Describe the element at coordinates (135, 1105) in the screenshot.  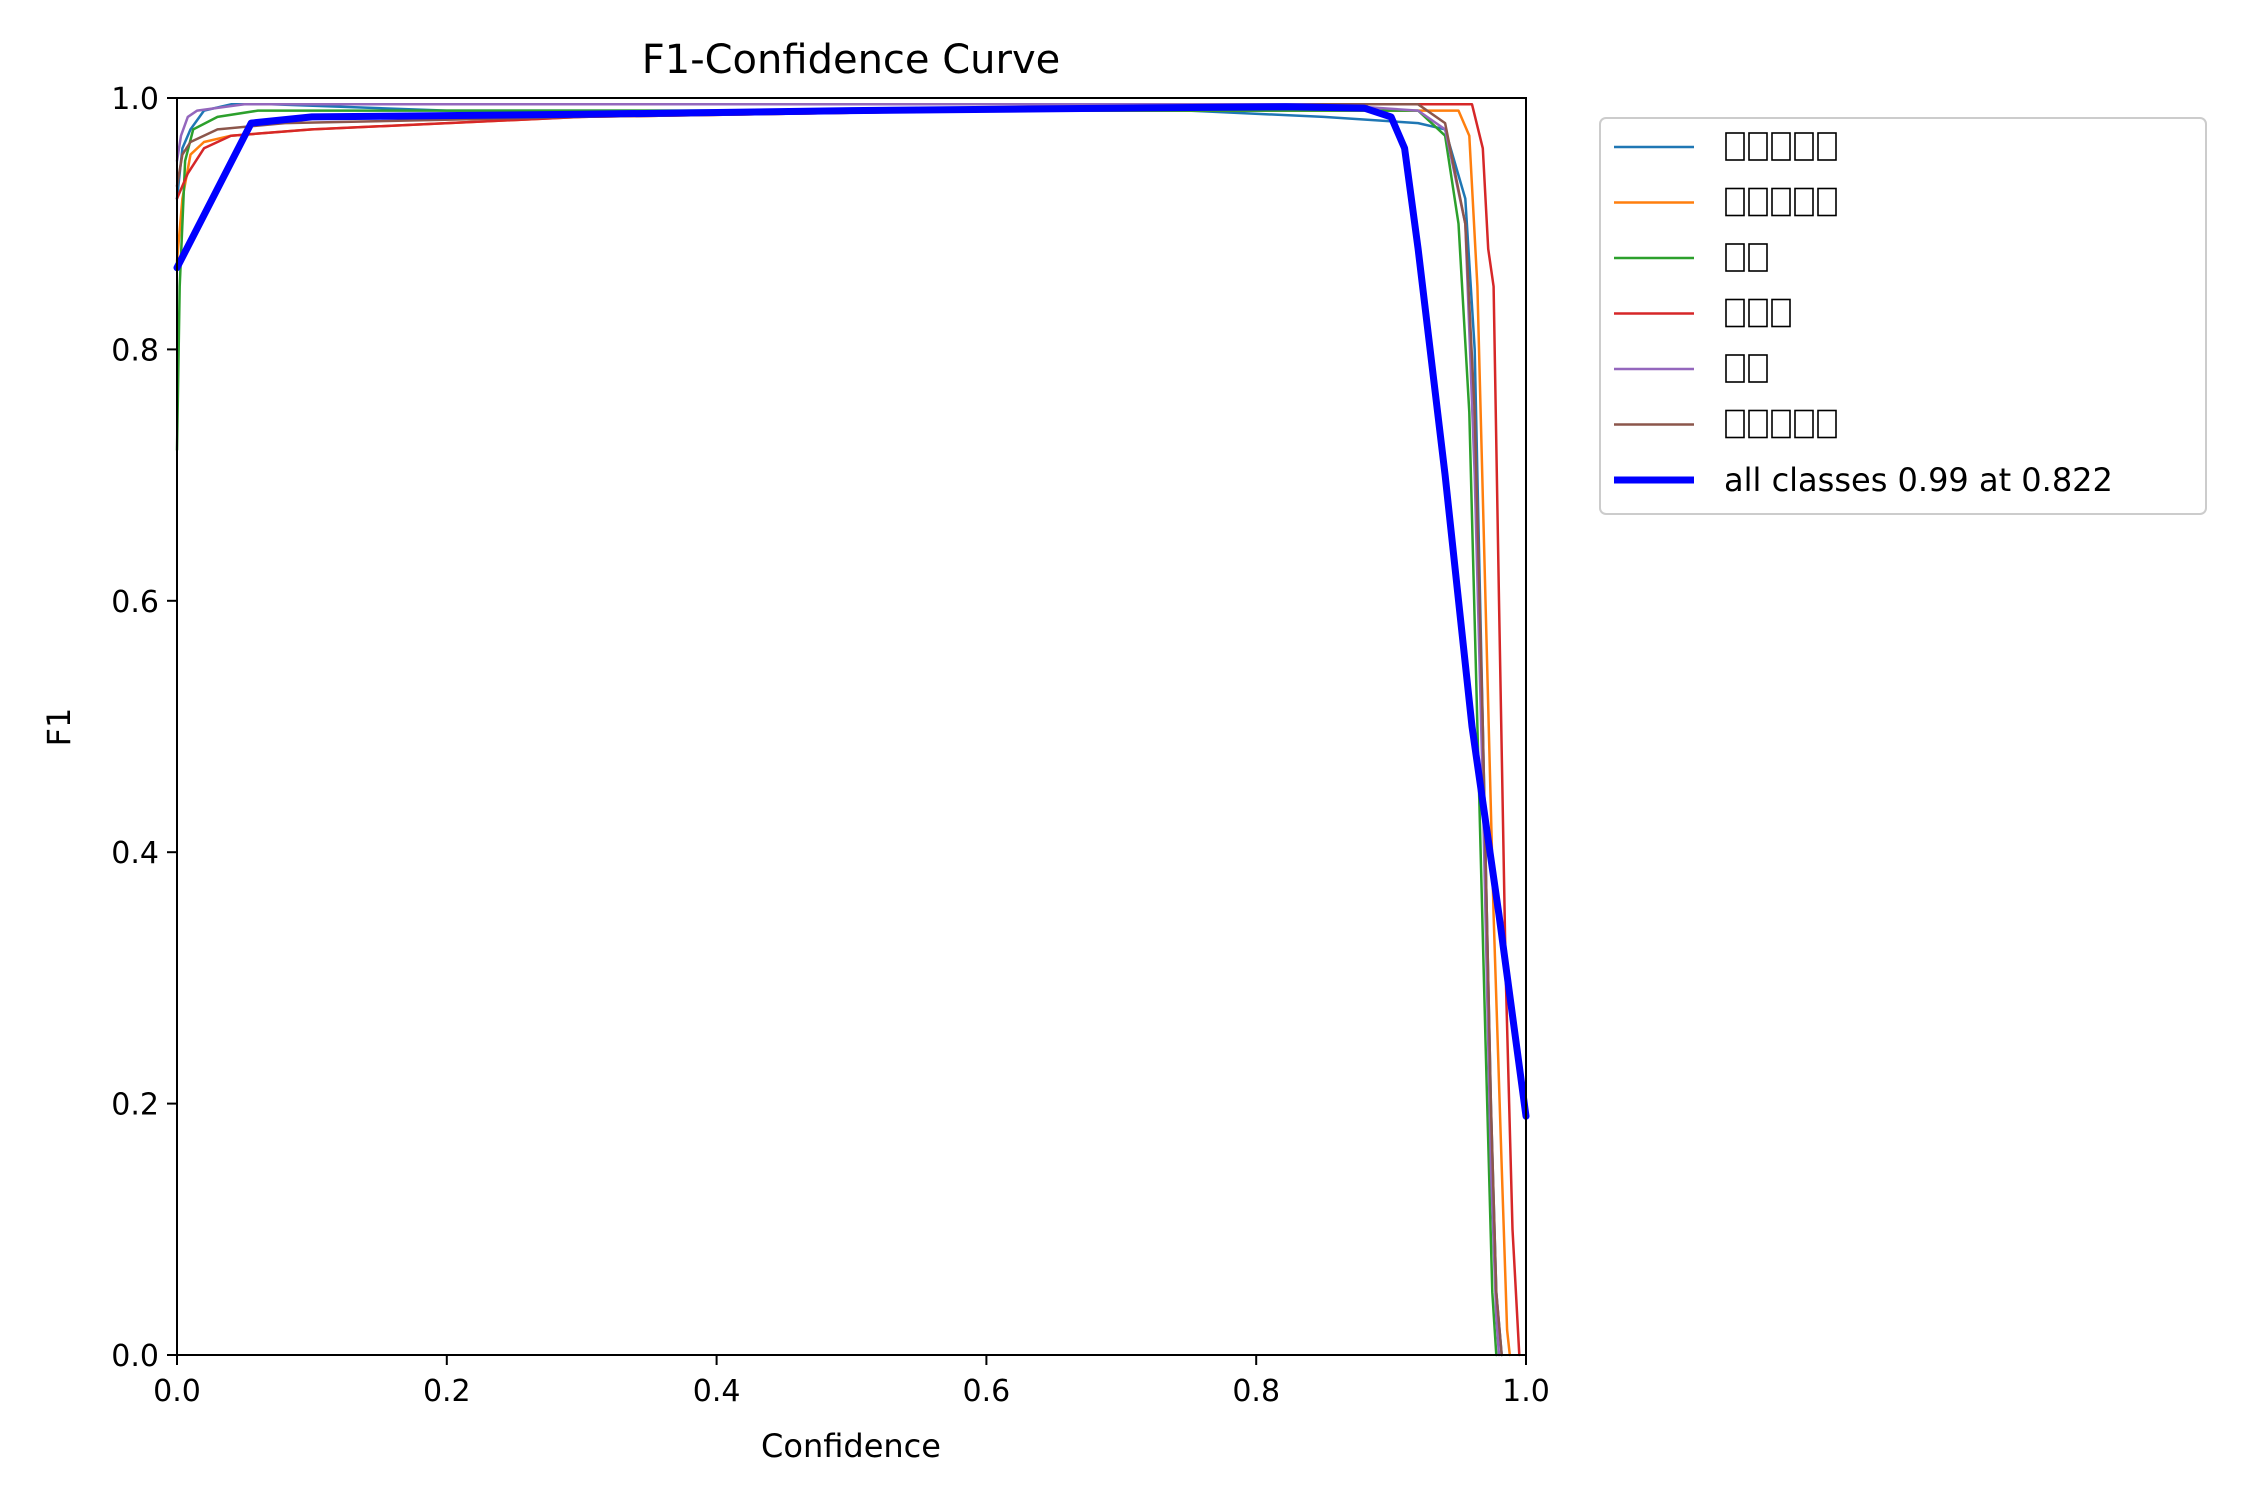
I see `y-tick-label: 0.2` at that location.